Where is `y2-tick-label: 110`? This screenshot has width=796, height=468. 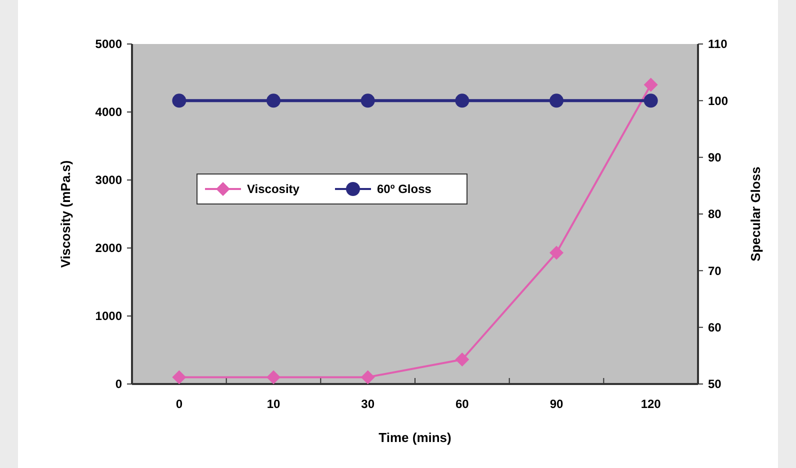 y2-tick-label: 110 is located at coordinates (718, 44).